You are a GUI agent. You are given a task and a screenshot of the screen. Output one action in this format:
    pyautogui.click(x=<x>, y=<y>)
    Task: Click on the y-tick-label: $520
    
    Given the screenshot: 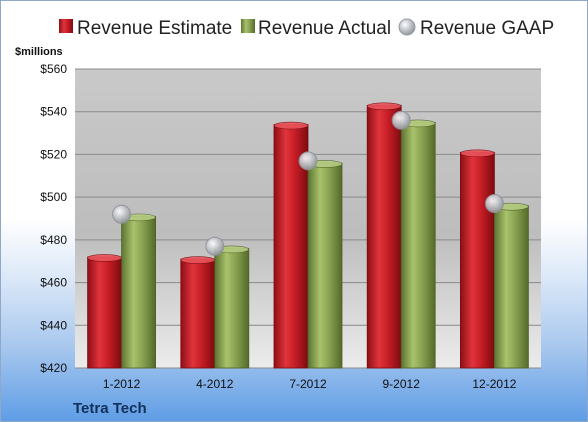 What is the action you would take?
    pyautogui.click(x=53, y=154)
    